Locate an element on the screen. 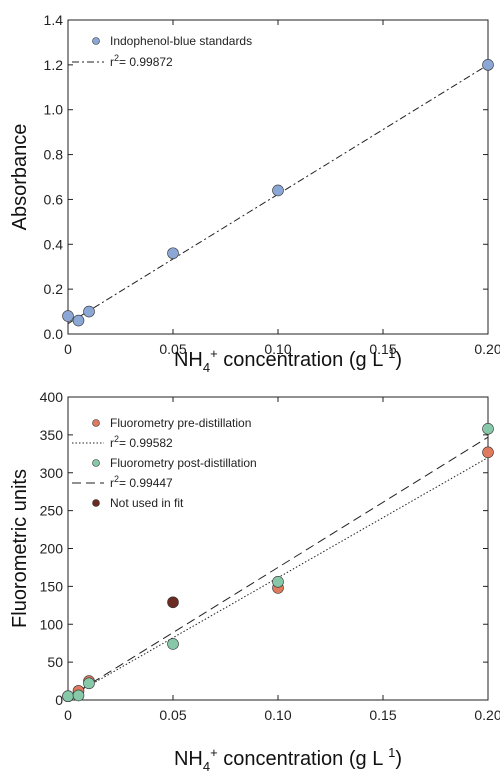 The width and height of the screenshot is (500, 783). y-tick-label: 100 is located at coordinates (52, 624).